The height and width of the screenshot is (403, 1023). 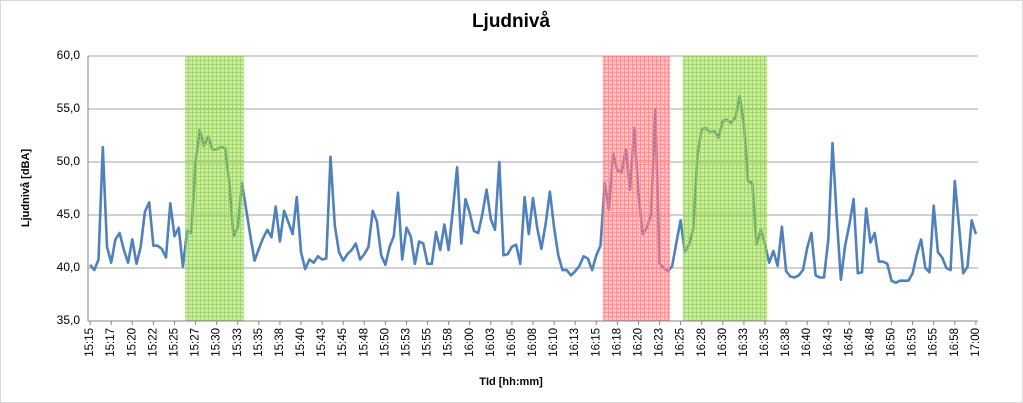 What do you see at coordinates (681, 342) in the screenshot?
I see `x-tick-label: 16:25` at bounding box center [681, 342].